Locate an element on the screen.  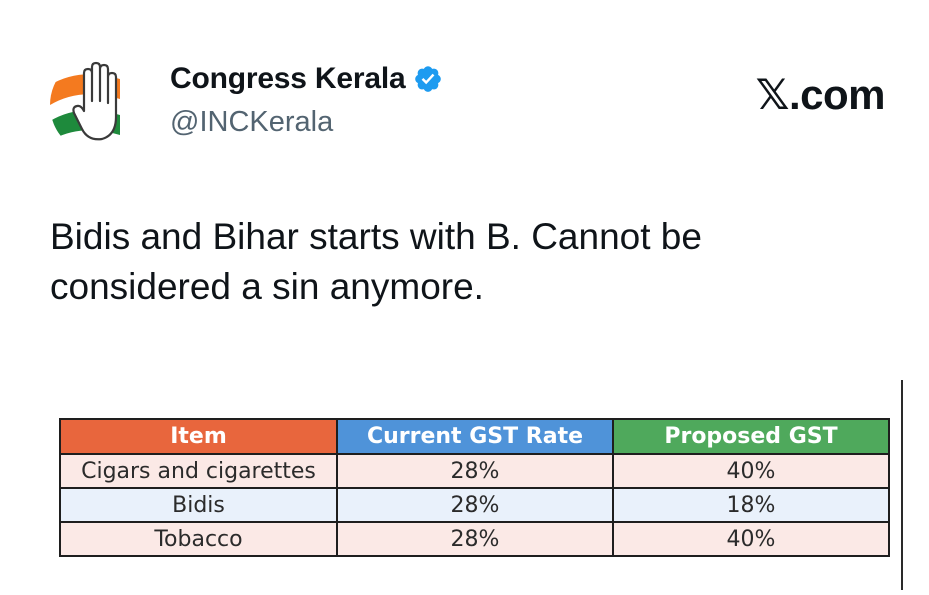
cell-item: Tobacco is located at coordinates (198, 539).